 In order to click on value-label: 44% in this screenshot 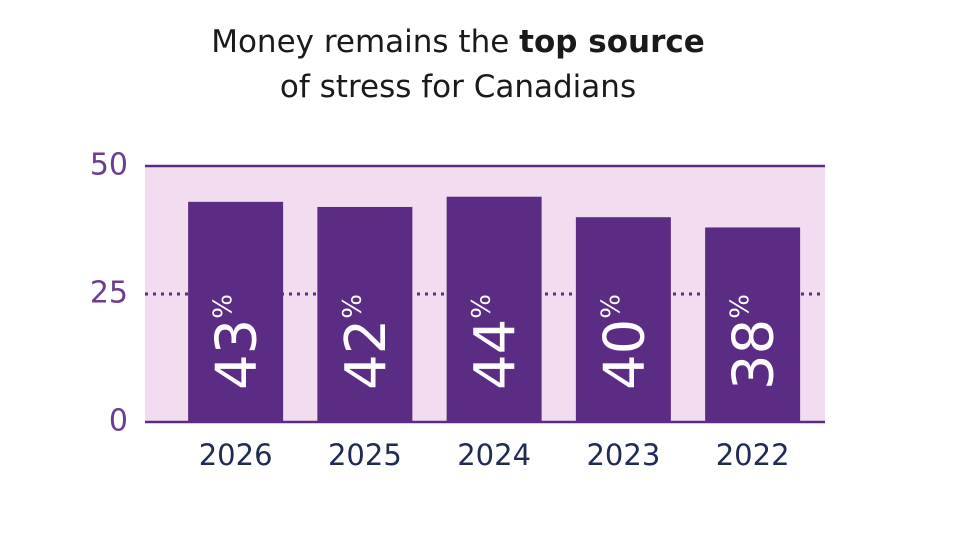, I will do `click(495, 342)`.